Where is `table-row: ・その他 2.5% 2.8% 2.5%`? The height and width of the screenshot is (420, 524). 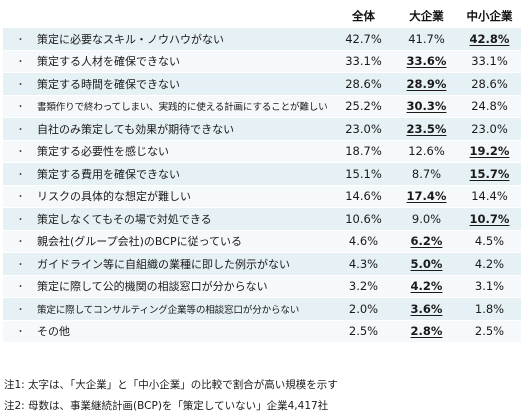 table-row: ・その他 2.5% 2.8% 2.5% is located at coordinates (262, 331).